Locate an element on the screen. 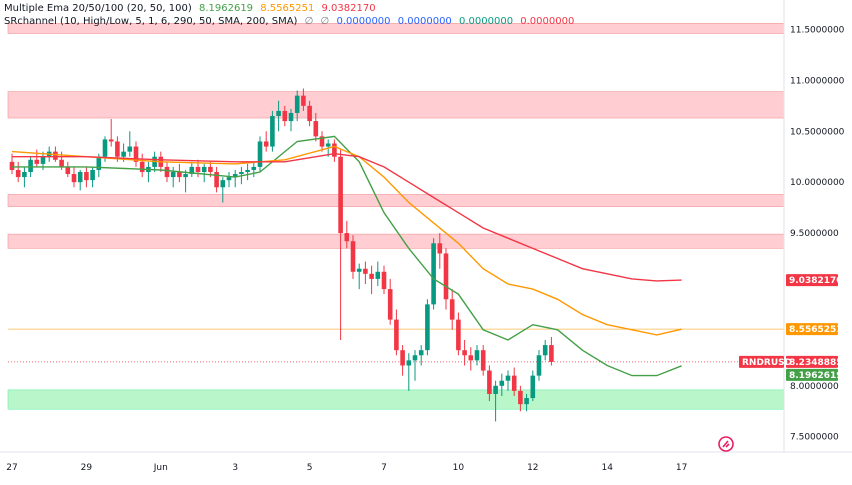  x-tick-label: 29 is located at coordinates (87, 468).